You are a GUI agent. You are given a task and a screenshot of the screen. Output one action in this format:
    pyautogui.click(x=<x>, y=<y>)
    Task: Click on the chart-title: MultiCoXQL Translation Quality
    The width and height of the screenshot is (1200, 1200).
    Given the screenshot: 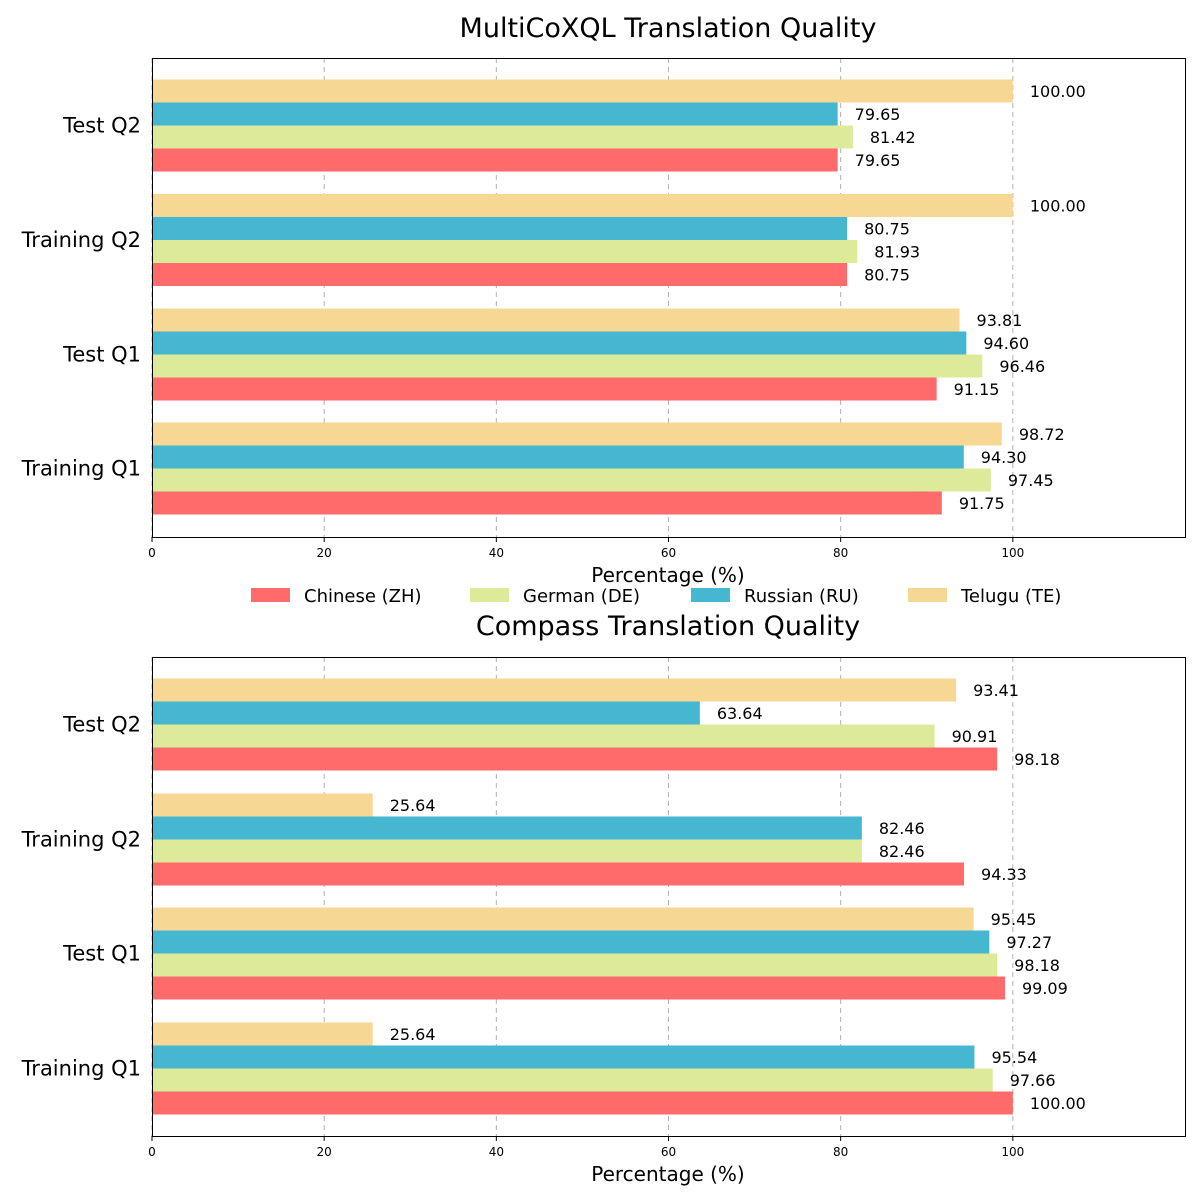 What is the action you would take?
    pyautogui.click(x=668, y=28)
    